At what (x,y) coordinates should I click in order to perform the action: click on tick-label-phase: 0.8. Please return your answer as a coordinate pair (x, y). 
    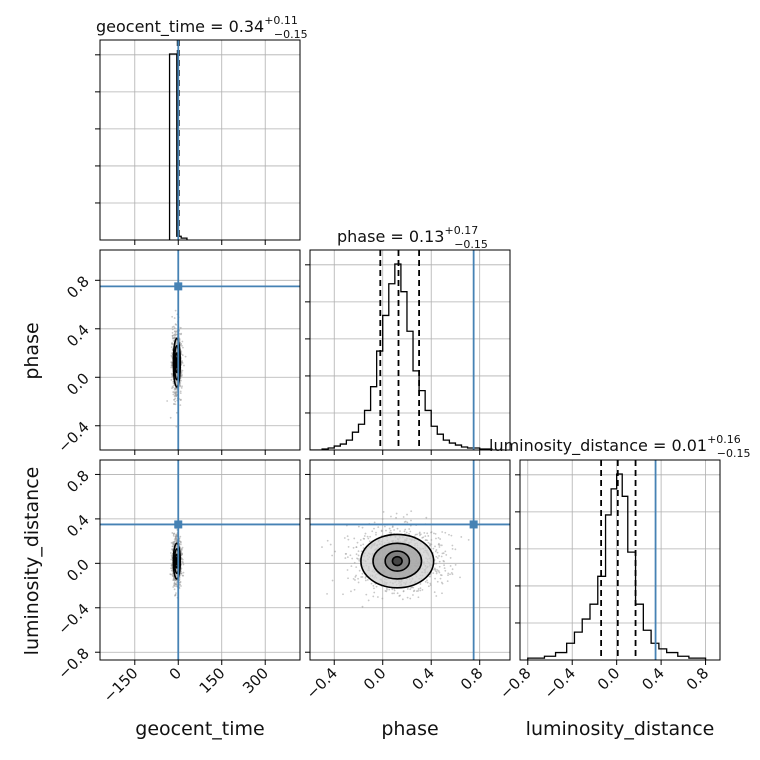
    Looking at the image, I should click on (472, 679).